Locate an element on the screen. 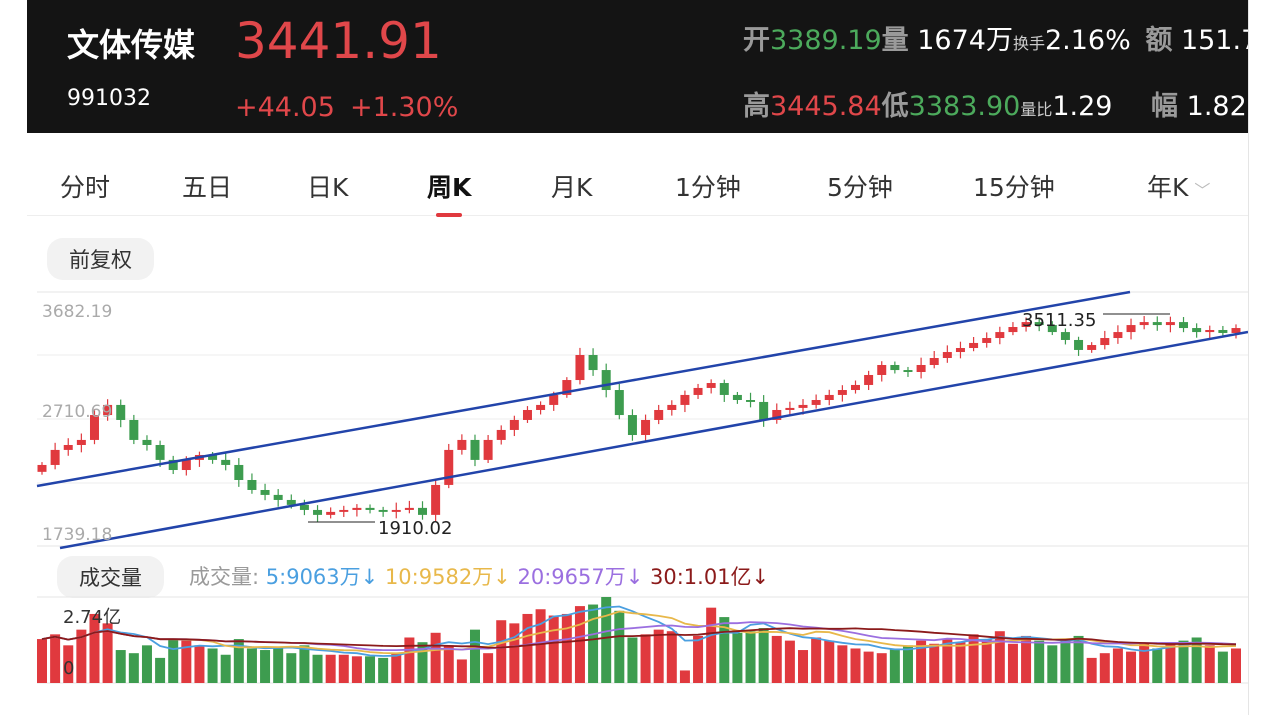 This screenshot has width=1280, height=715. tab-weekly-k: 周K is located at coordinates (449, 192).